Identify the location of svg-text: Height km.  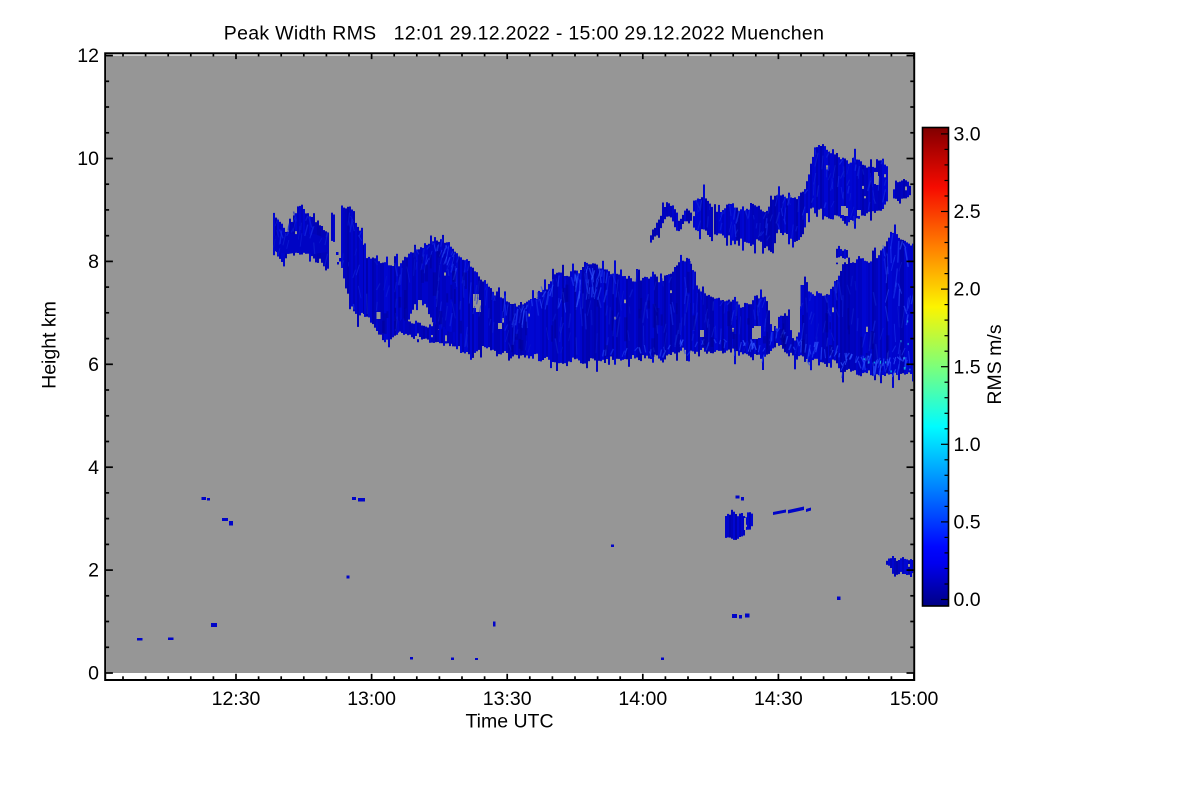
(50, 345).